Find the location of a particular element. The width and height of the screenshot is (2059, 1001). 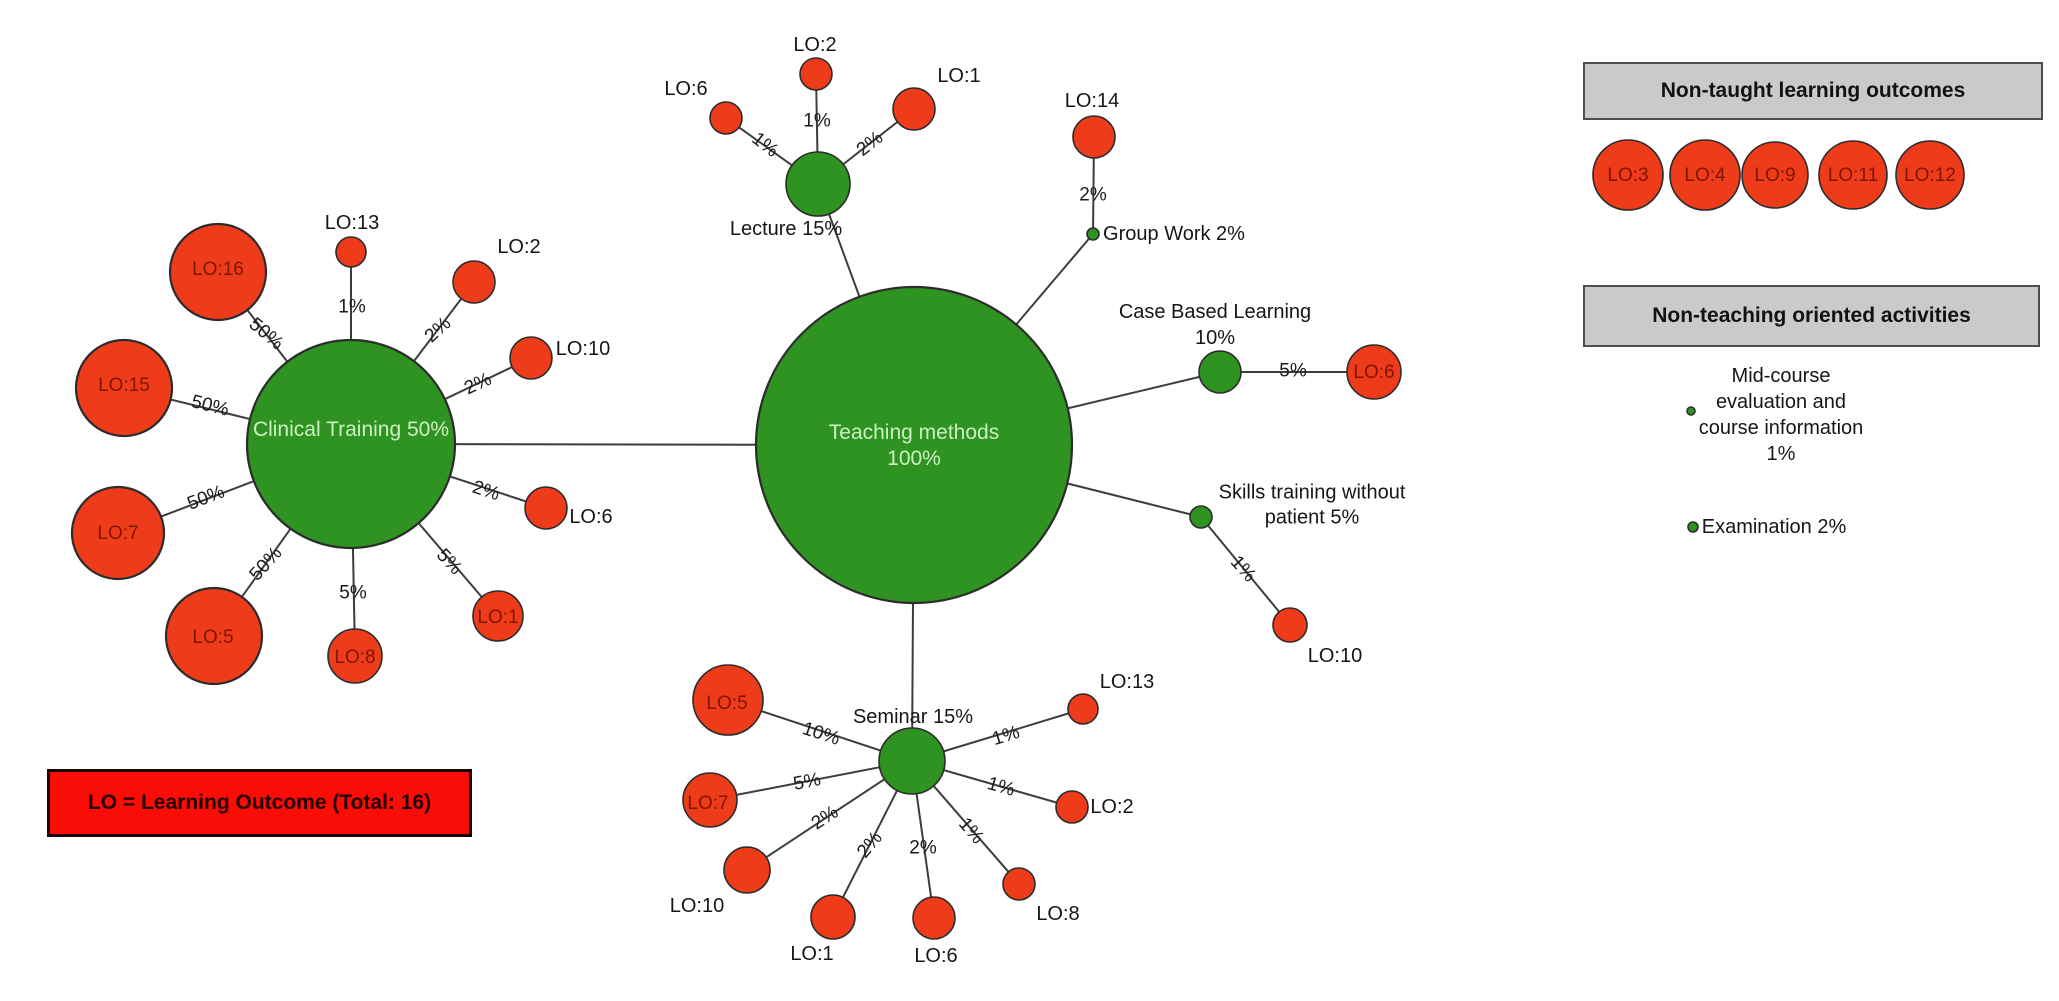

label-l6: LO:6 is located at coordinates (685, 89).